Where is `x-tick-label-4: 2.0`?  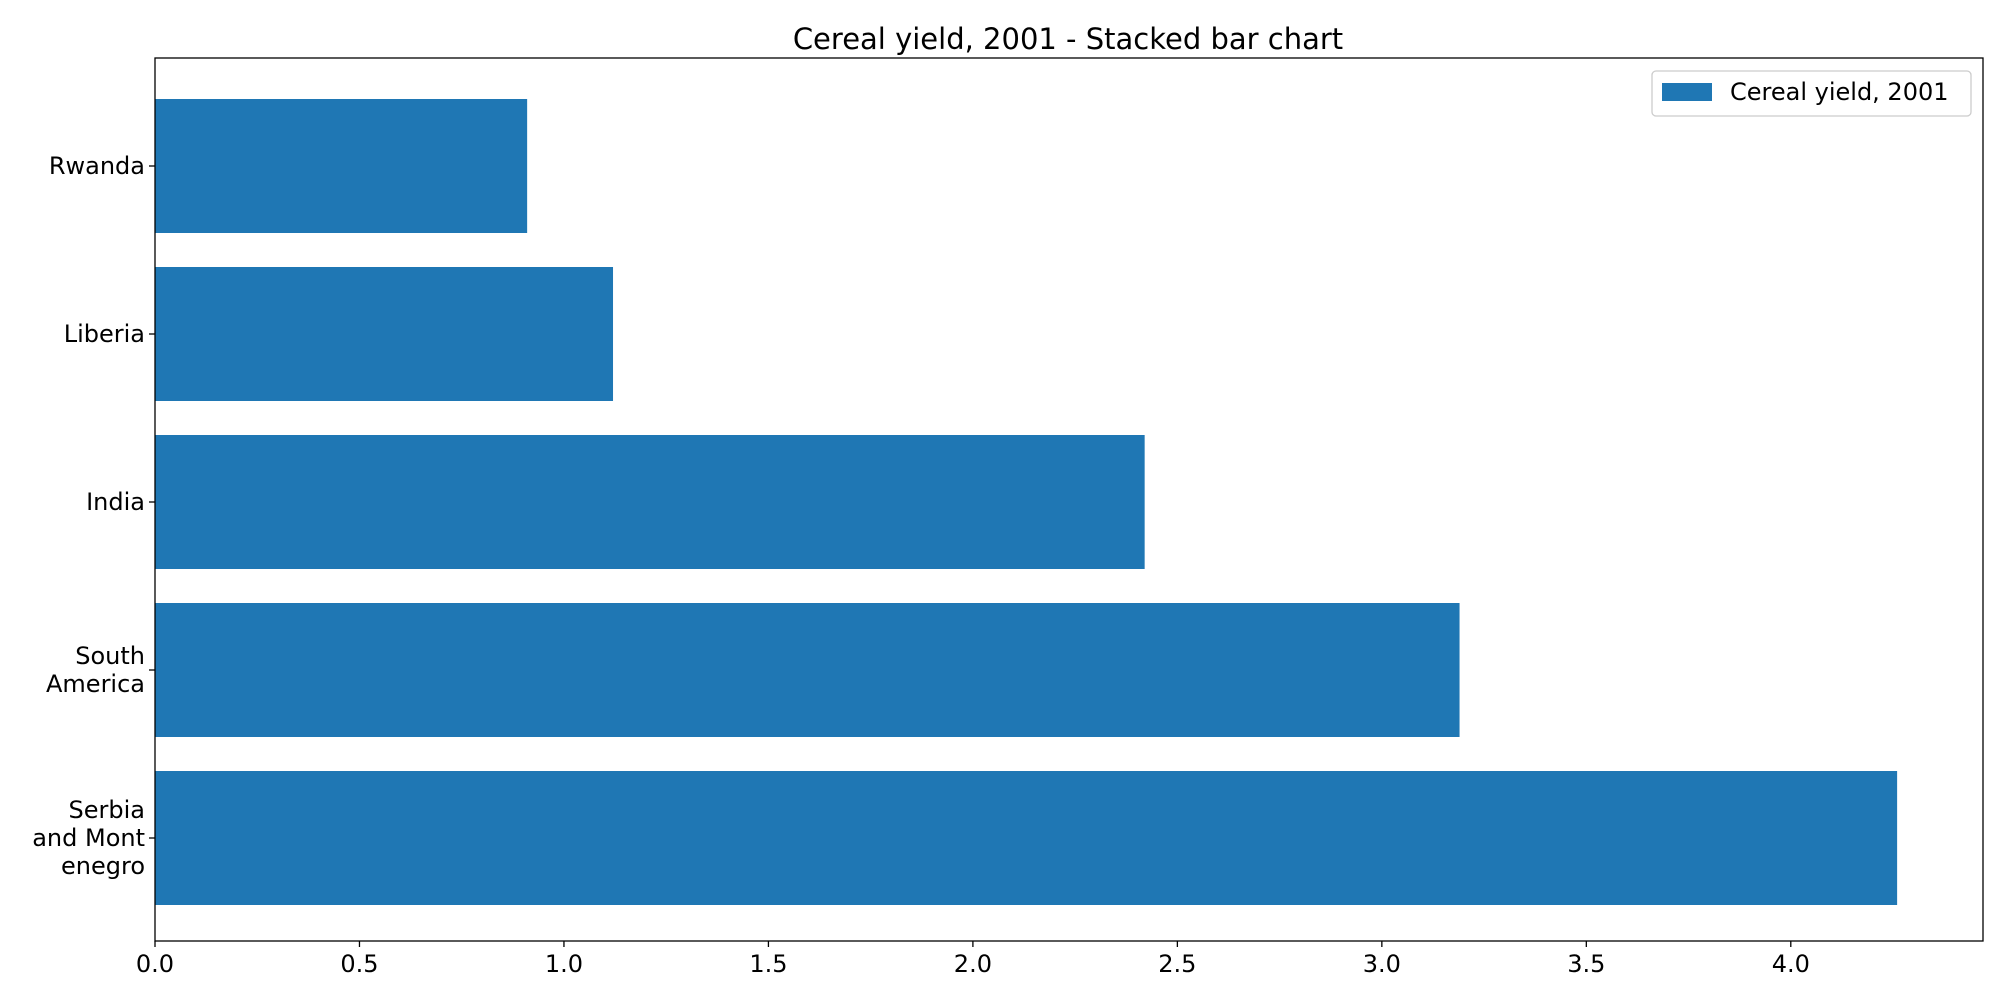
x-tick-label-4: 2.0 is located at coordinates (973, 964).